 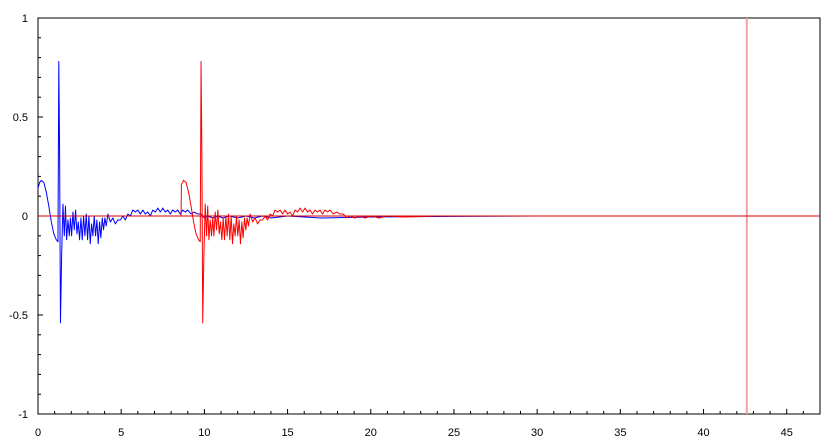 What do you see at coordinates (204, 433) in the screenshot?
I see `x-tick-label: 10` at bounding box center [204, 433].